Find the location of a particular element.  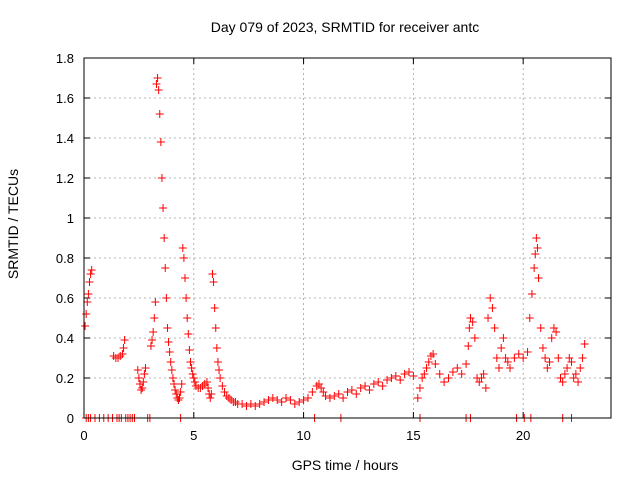

y-tick-label: 1 is located at coordinates (70, 218).